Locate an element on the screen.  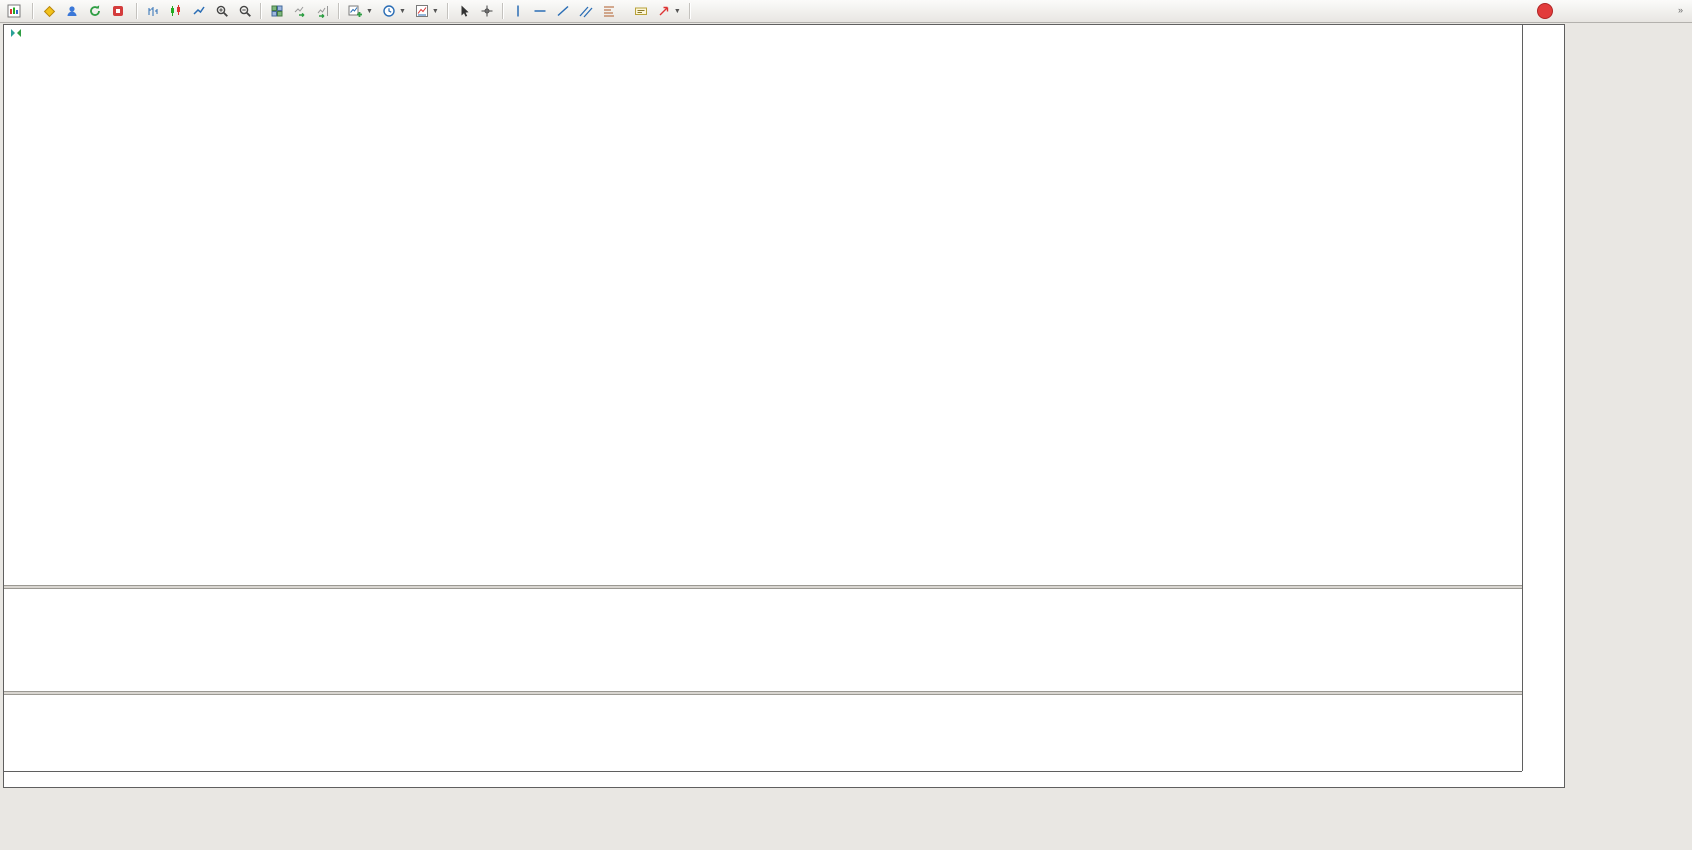
crosshair-icon is located at coordinates (487, 11).